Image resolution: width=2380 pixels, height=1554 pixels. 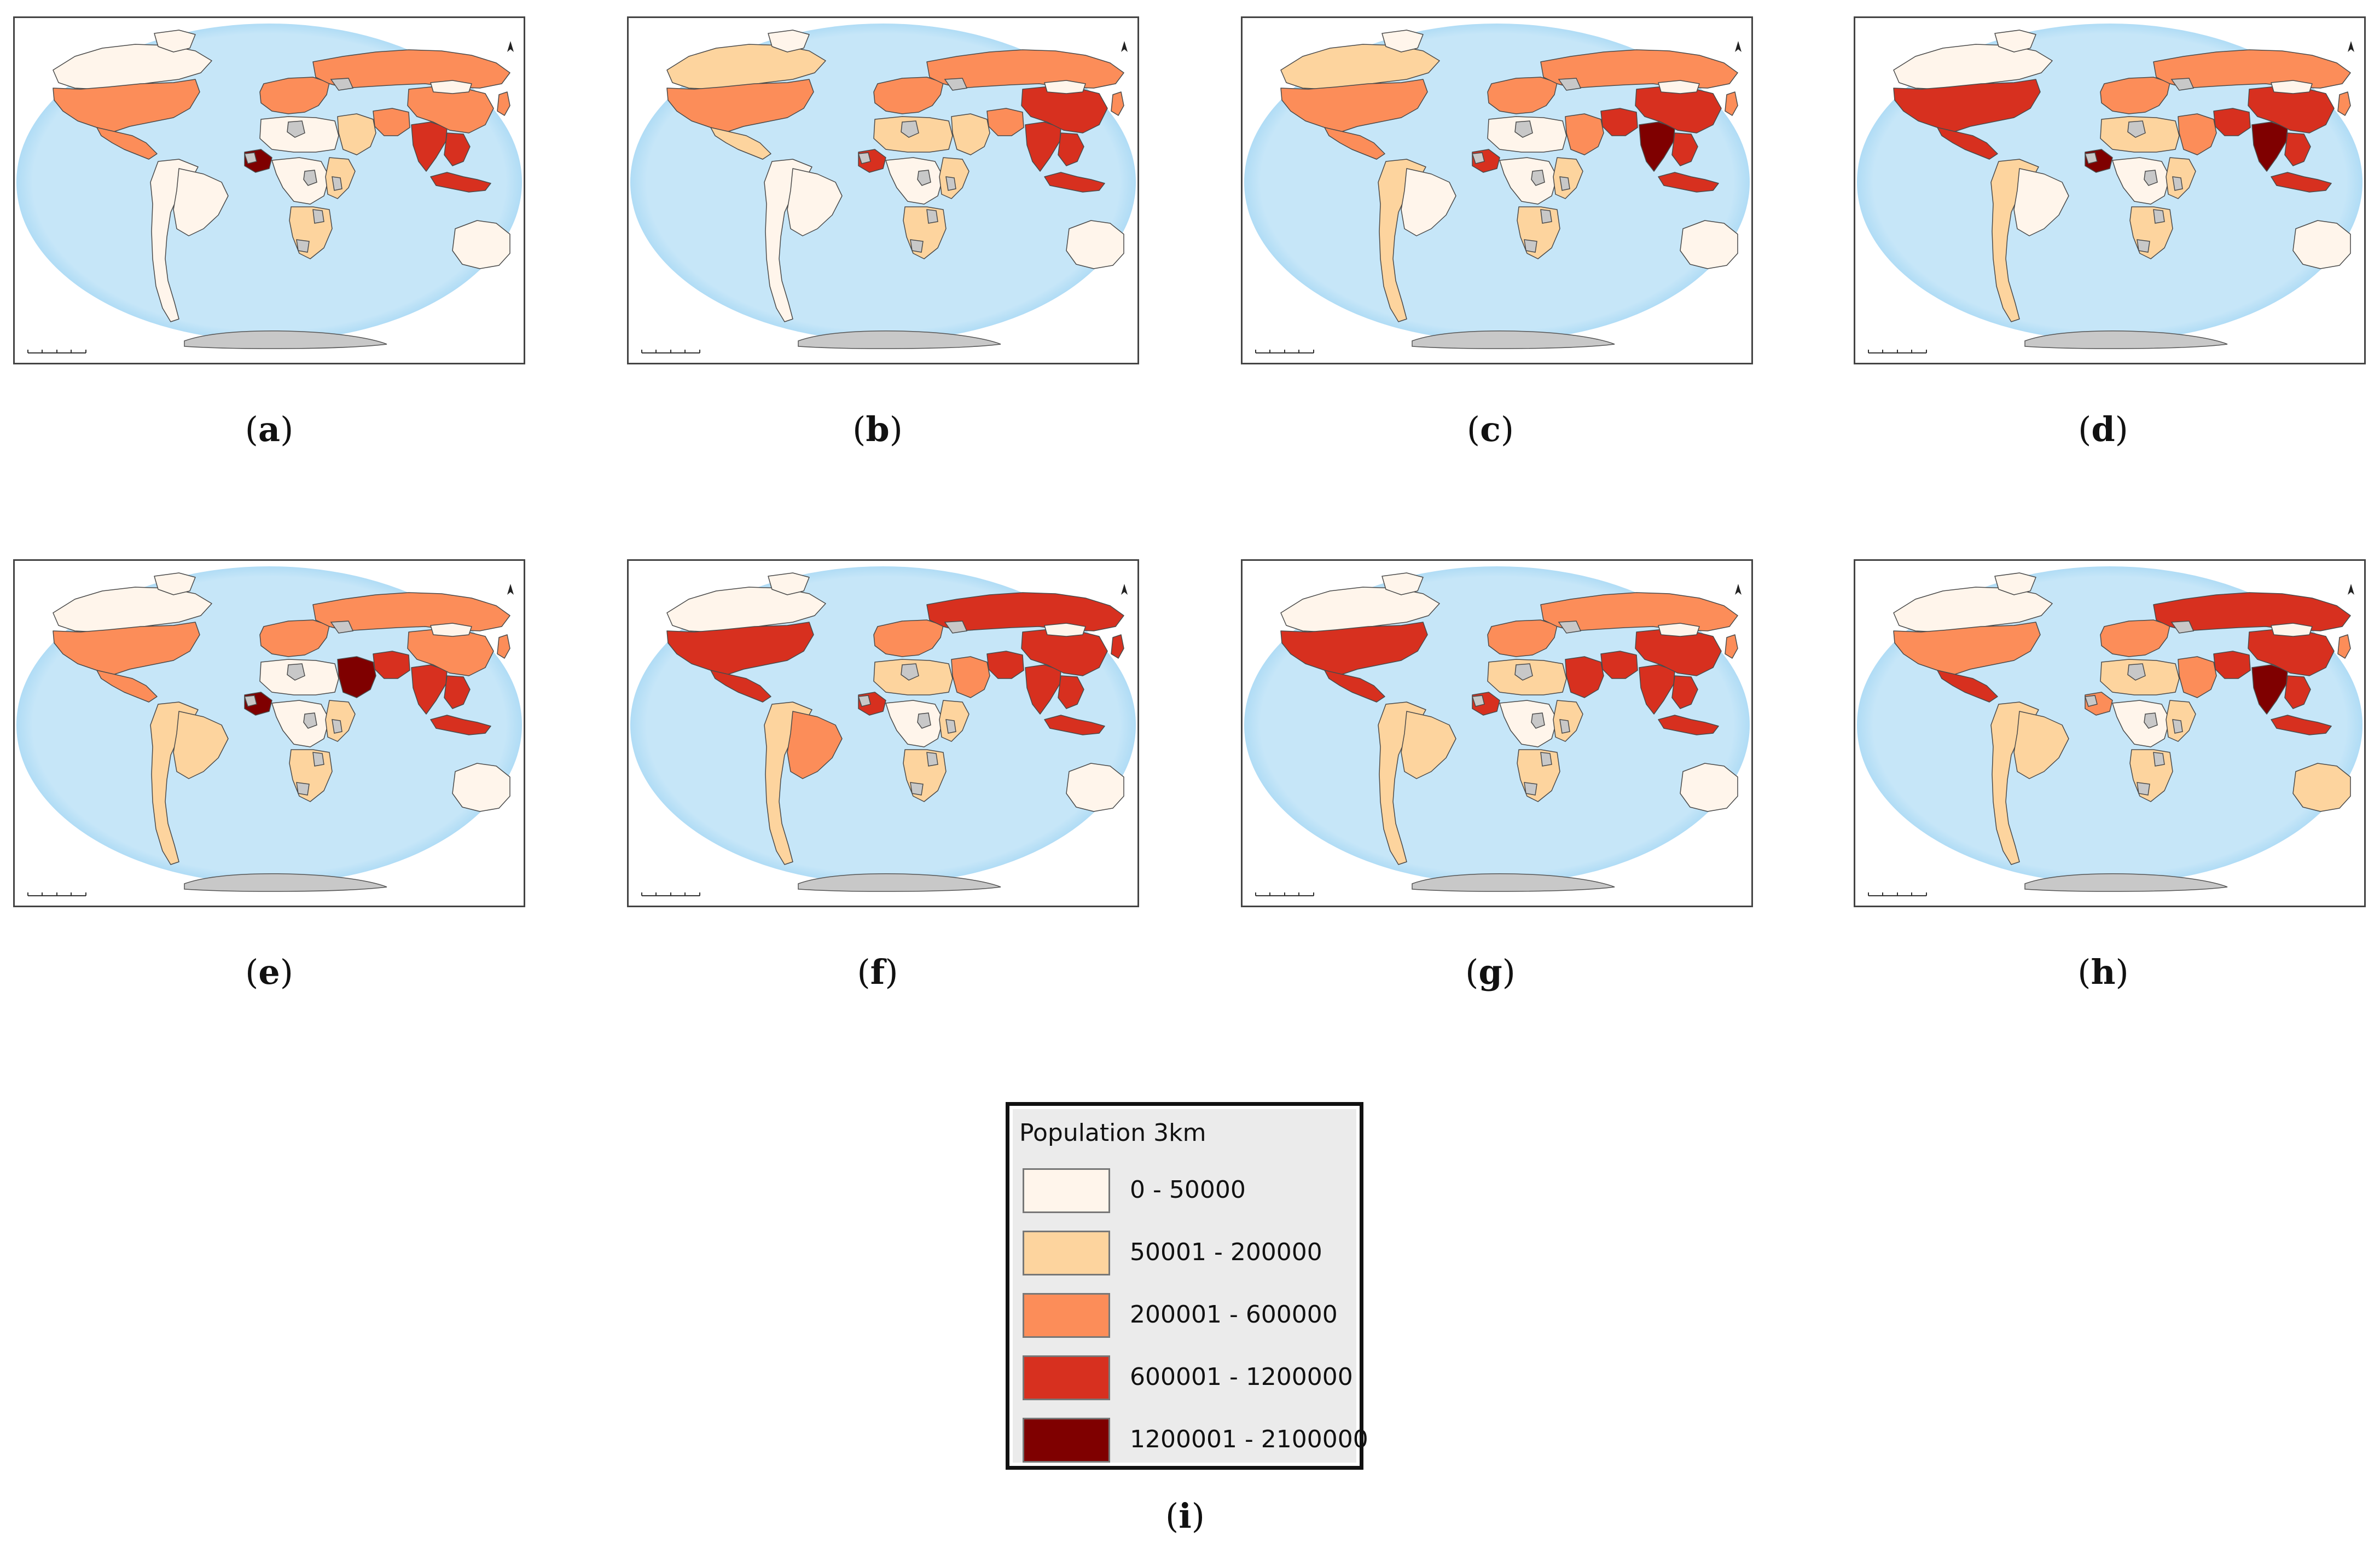 What do you see at coordinates (883, 733) in the screenshot?
I see `map-panel-f` at bounding box center [883, 733].